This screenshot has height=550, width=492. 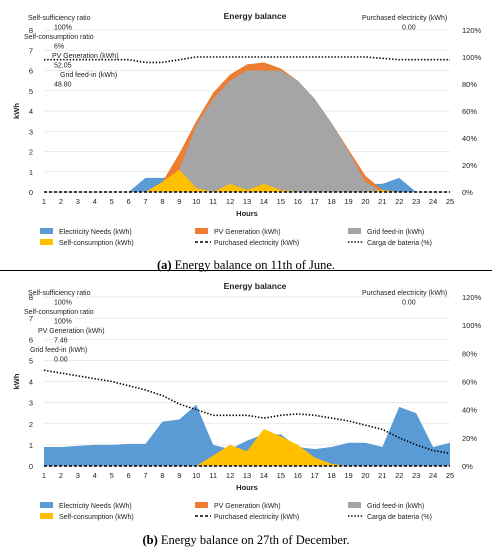 What do you see at coordinates (253, 540) in the screenshot?
I see `caption-b-text: Energy balance on 27th of December.` at bounding box center [253, 540].